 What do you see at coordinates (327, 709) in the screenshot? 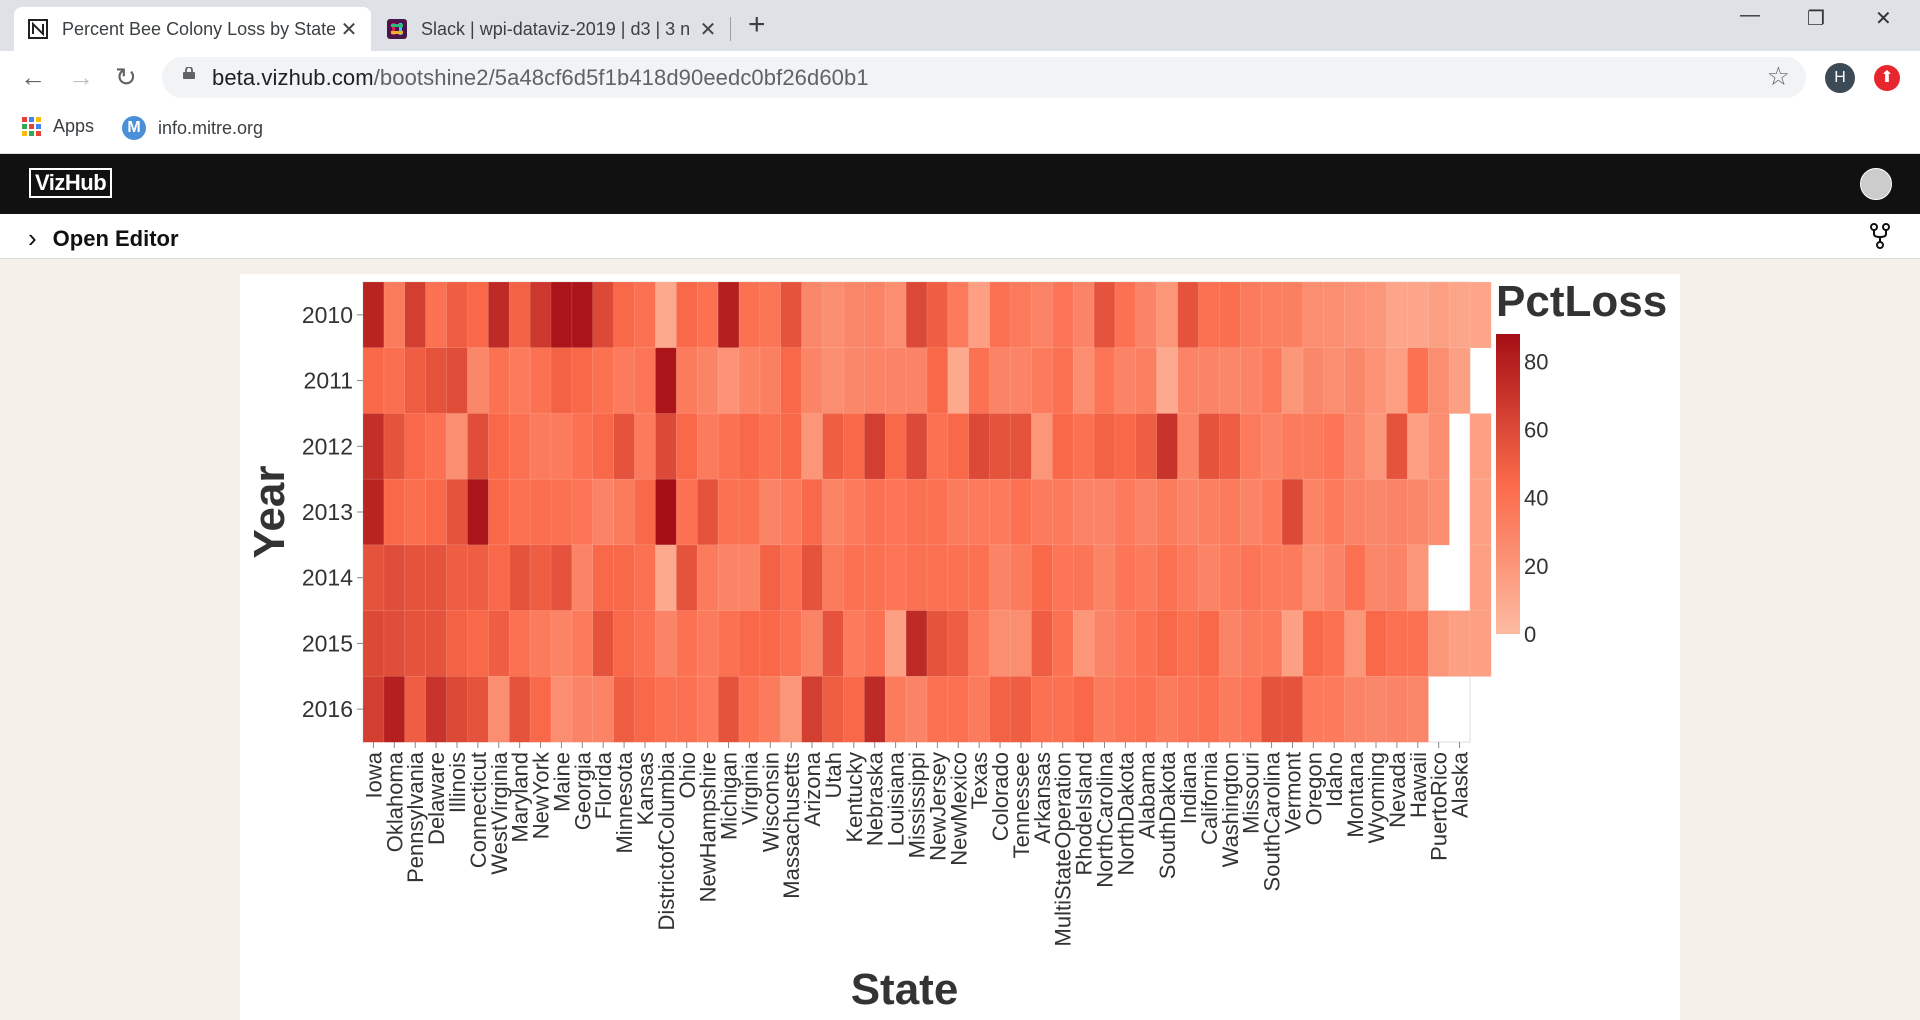
I see `y-tick-label: 2016` at bounding box center [327, 709].